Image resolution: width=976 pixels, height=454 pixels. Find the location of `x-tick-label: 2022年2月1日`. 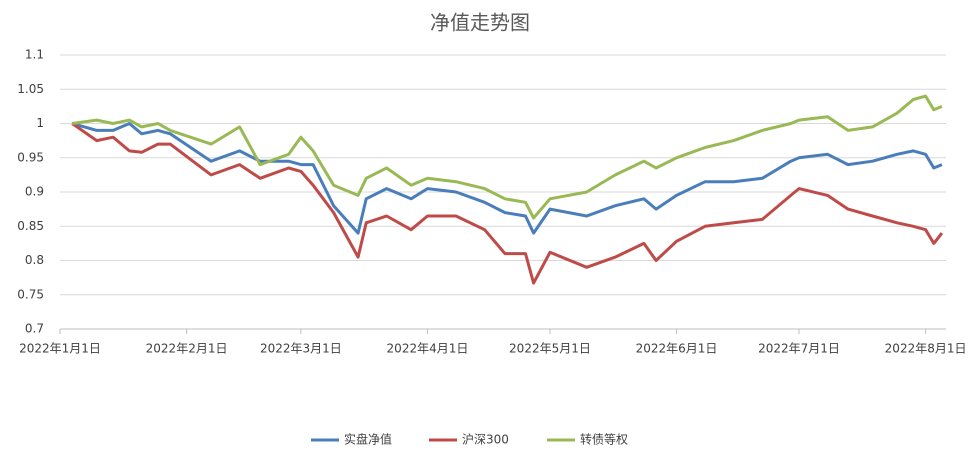

x-tick-label: 2022年2月1日 is located at coordinates (187, 349).